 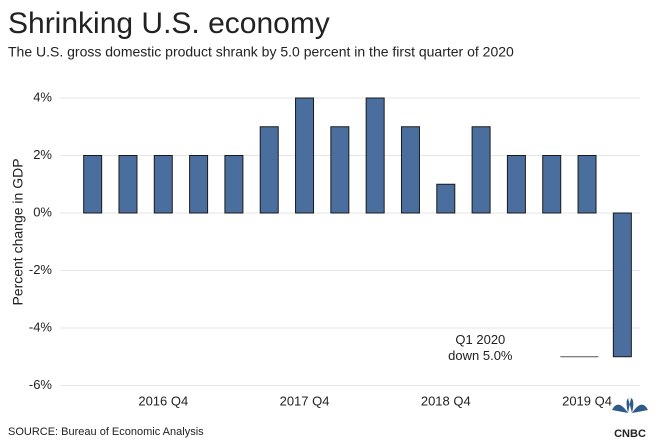 I want to click on y-axis-label: Percent change in GDP, so click(x=18, y=231).